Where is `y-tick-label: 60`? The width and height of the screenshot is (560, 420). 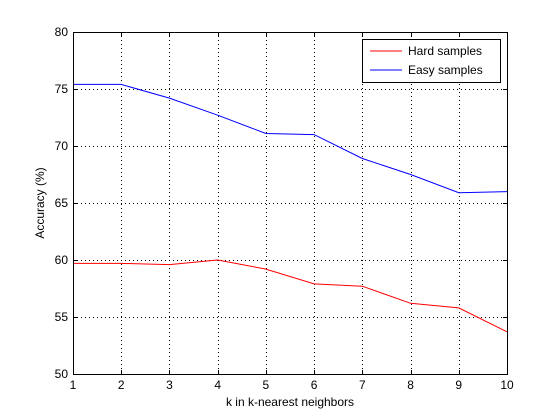
y-tick-label: 60 is located at coordinates (62, 260).